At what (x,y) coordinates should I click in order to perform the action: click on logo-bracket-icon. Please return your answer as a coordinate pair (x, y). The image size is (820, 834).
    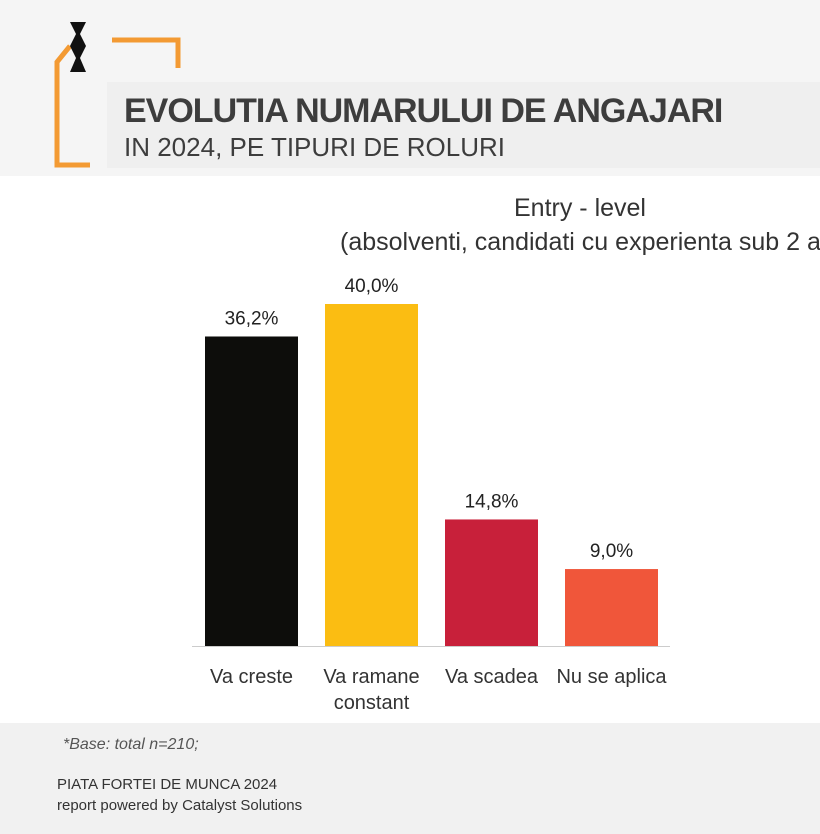
    Looking at the image, I should click on (117, 95).